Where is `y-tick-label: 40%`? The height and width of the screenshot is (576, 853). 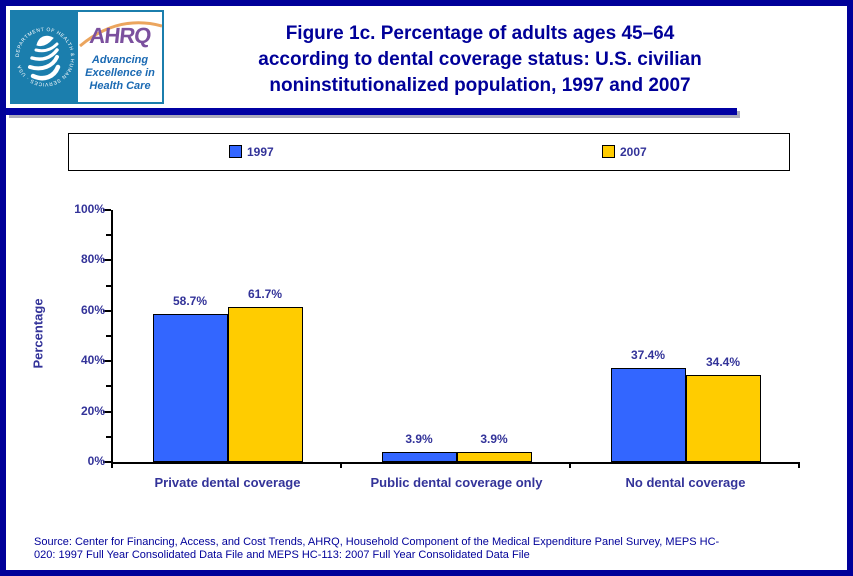 y-tick-label: 40% is located at coordinates (92, 360).